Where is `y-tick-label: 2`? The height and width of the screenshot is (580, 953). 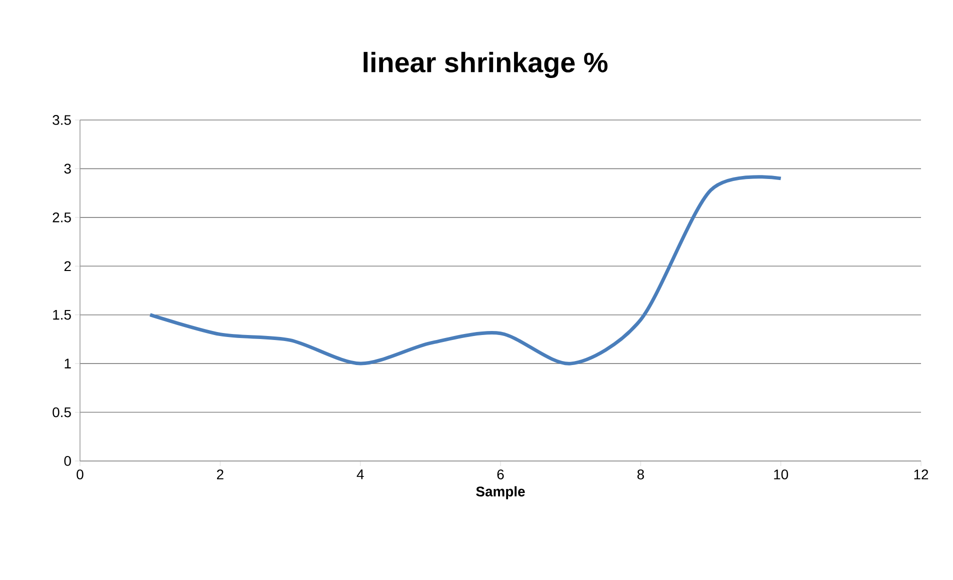
y-tick-label: 2 is located at coordinates (67, 266).